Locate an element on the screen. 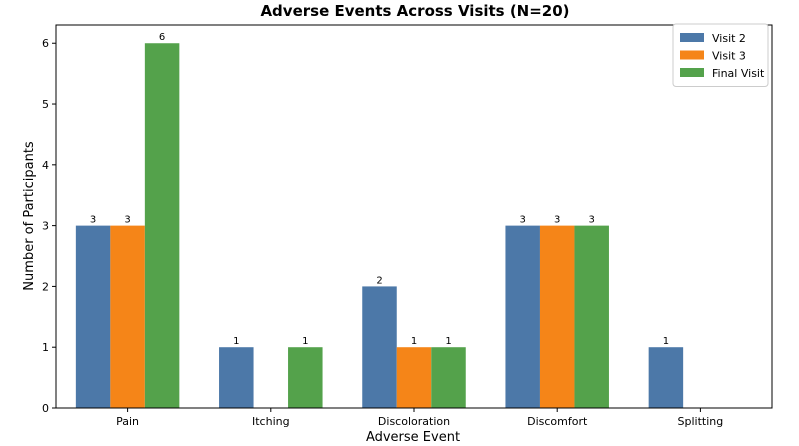 This screenshot has height=446, width=799. bar-itching-final-visit is located at coordinates (305, 377).